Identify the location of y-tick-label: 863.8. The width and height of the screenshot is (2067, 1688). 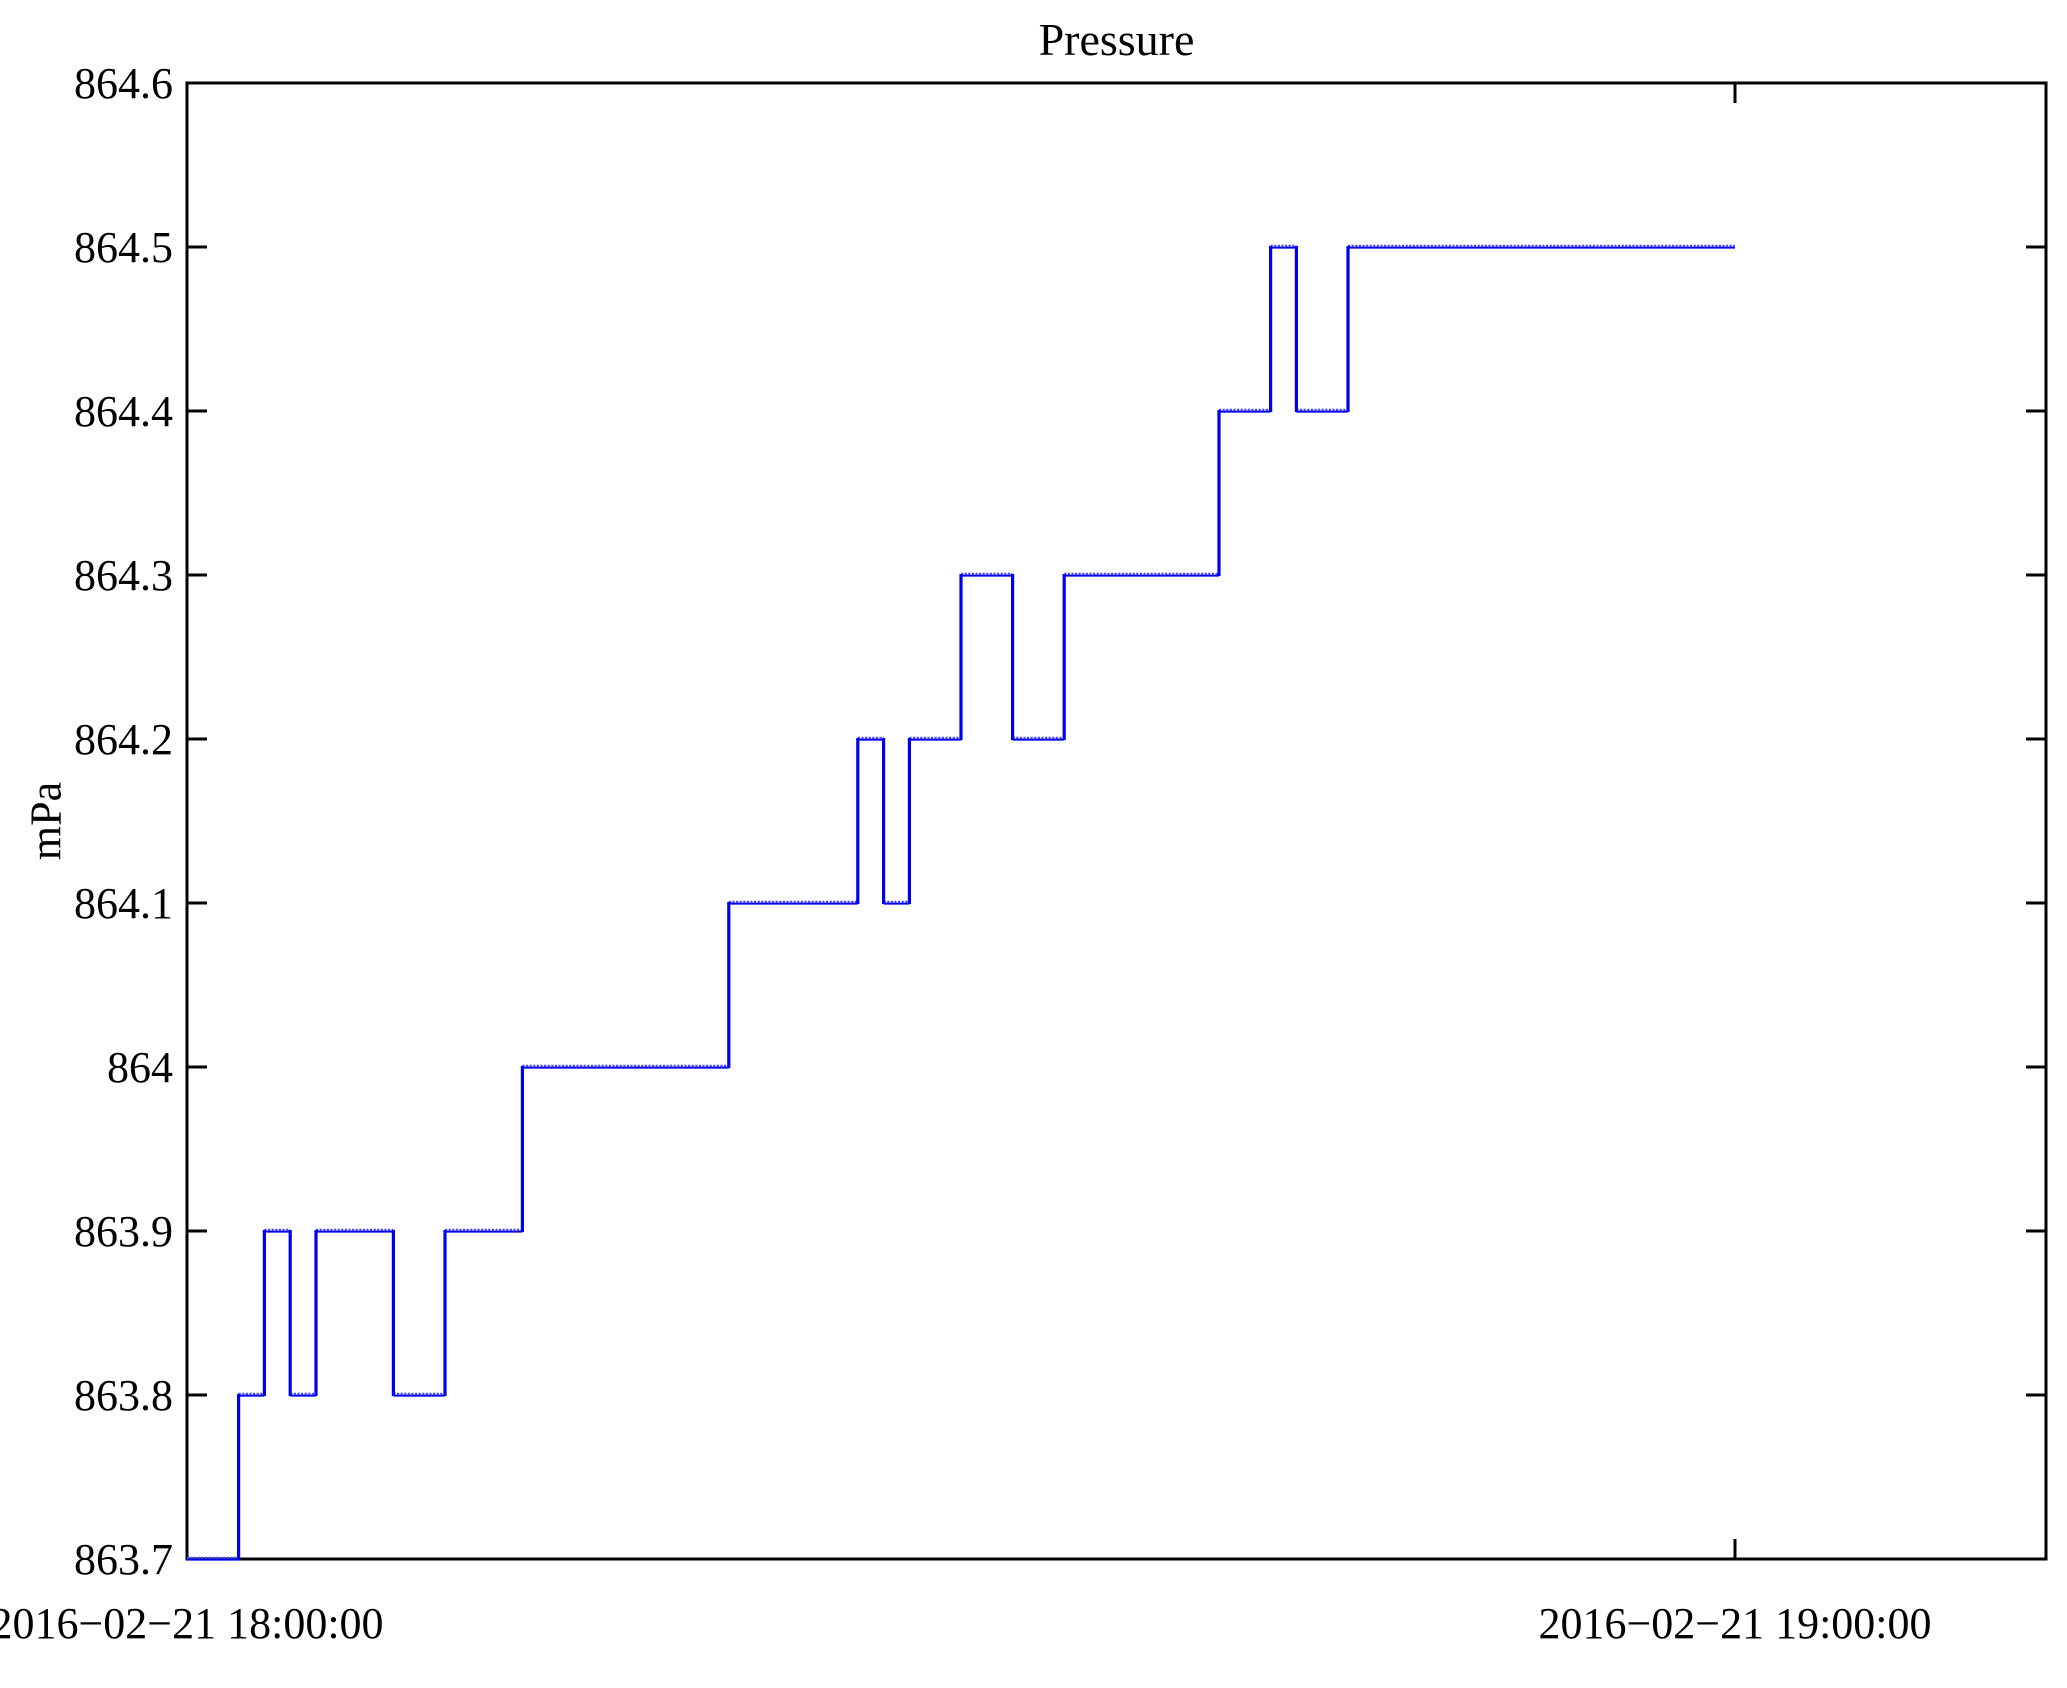
(123, 1395).